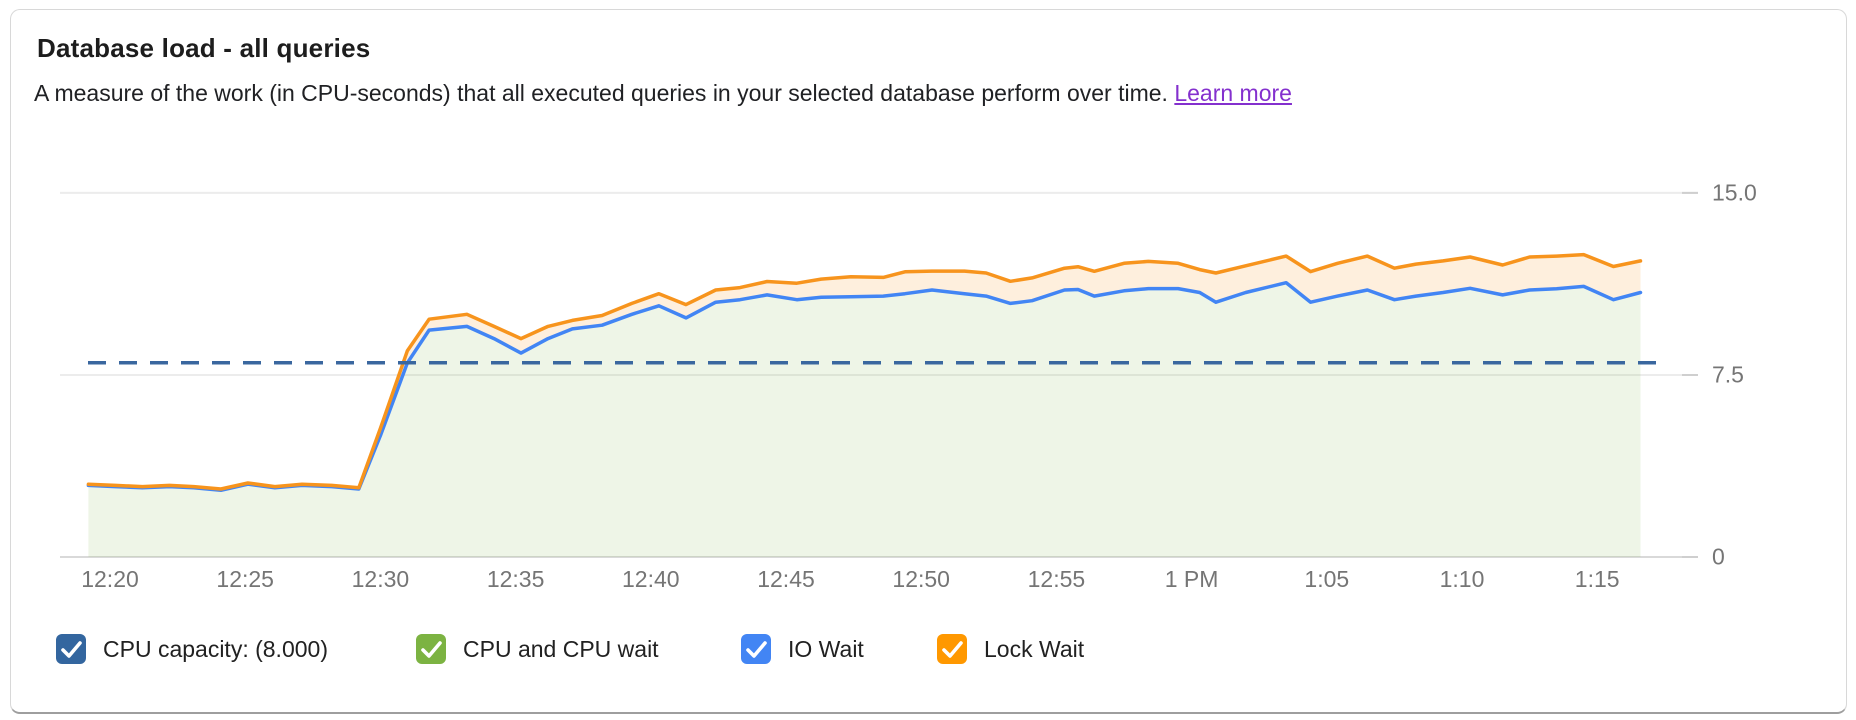 The image size is (1856, 720). What do you see at coordinates (380, 579) in the screenshot?
I see `x-tick-label: 12:30` at bounding box center [380, 579].